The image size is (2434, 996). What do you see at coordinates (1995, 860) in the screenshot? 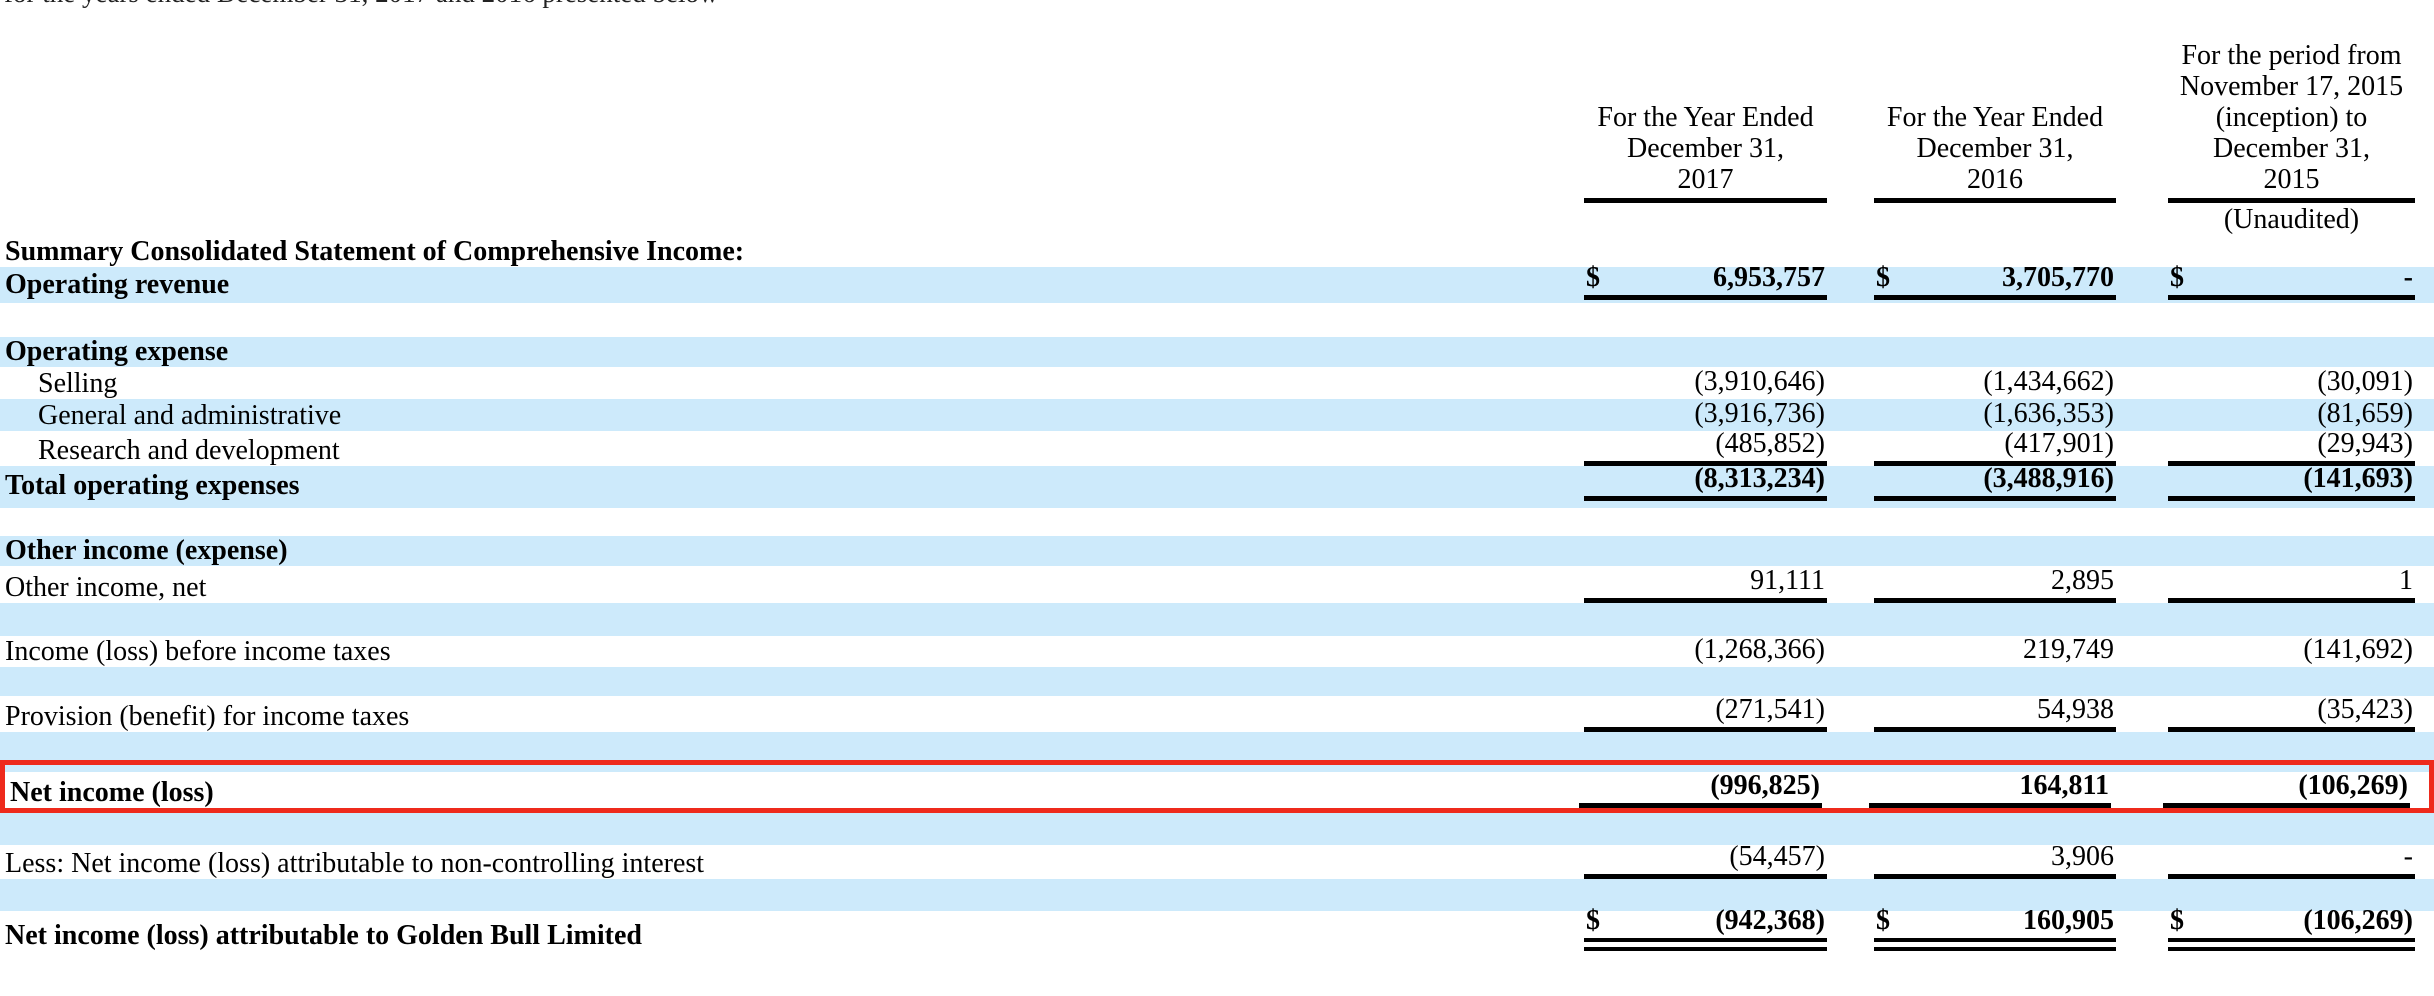
I see `cell-2016: 3,906` at bounding box center [1995, 860].